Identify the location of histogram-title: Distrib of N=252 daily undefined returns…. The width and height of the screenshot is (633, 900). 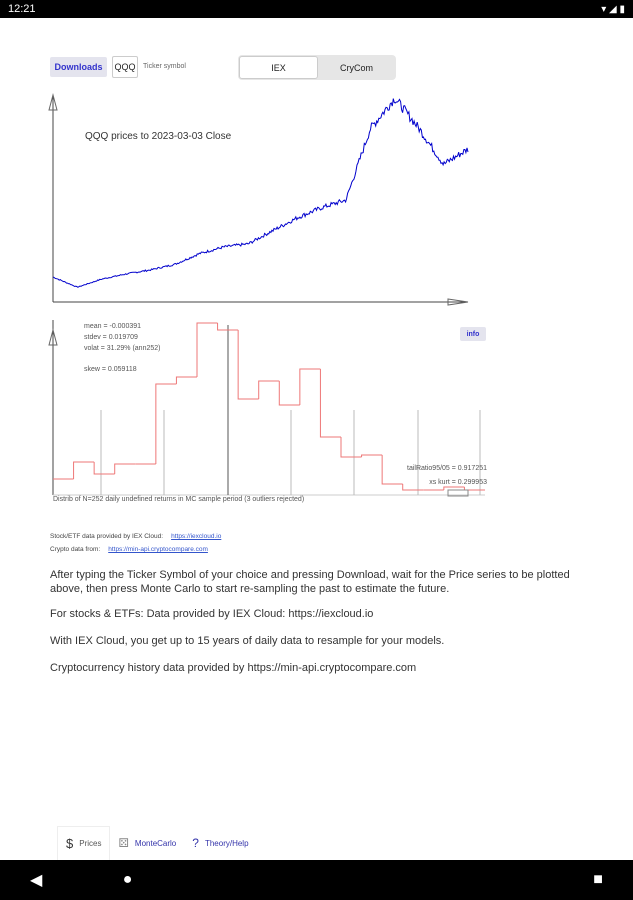
(178, 499).